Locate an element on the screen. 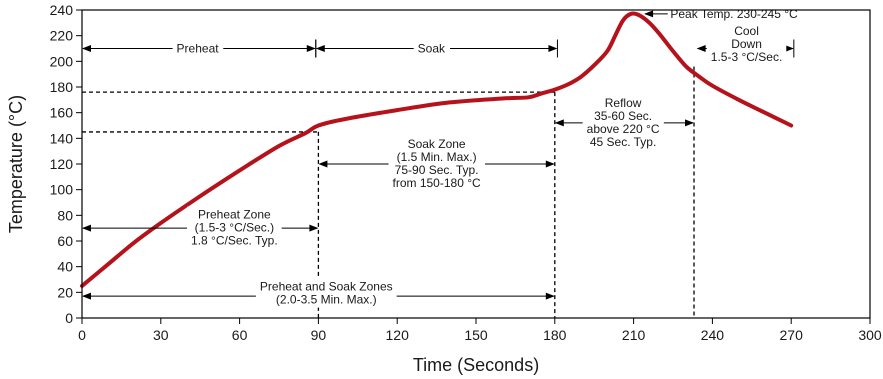 The height and width of the screenshot is (379, 883). y-tick-label: 100 is located at coordinates (62, 190).